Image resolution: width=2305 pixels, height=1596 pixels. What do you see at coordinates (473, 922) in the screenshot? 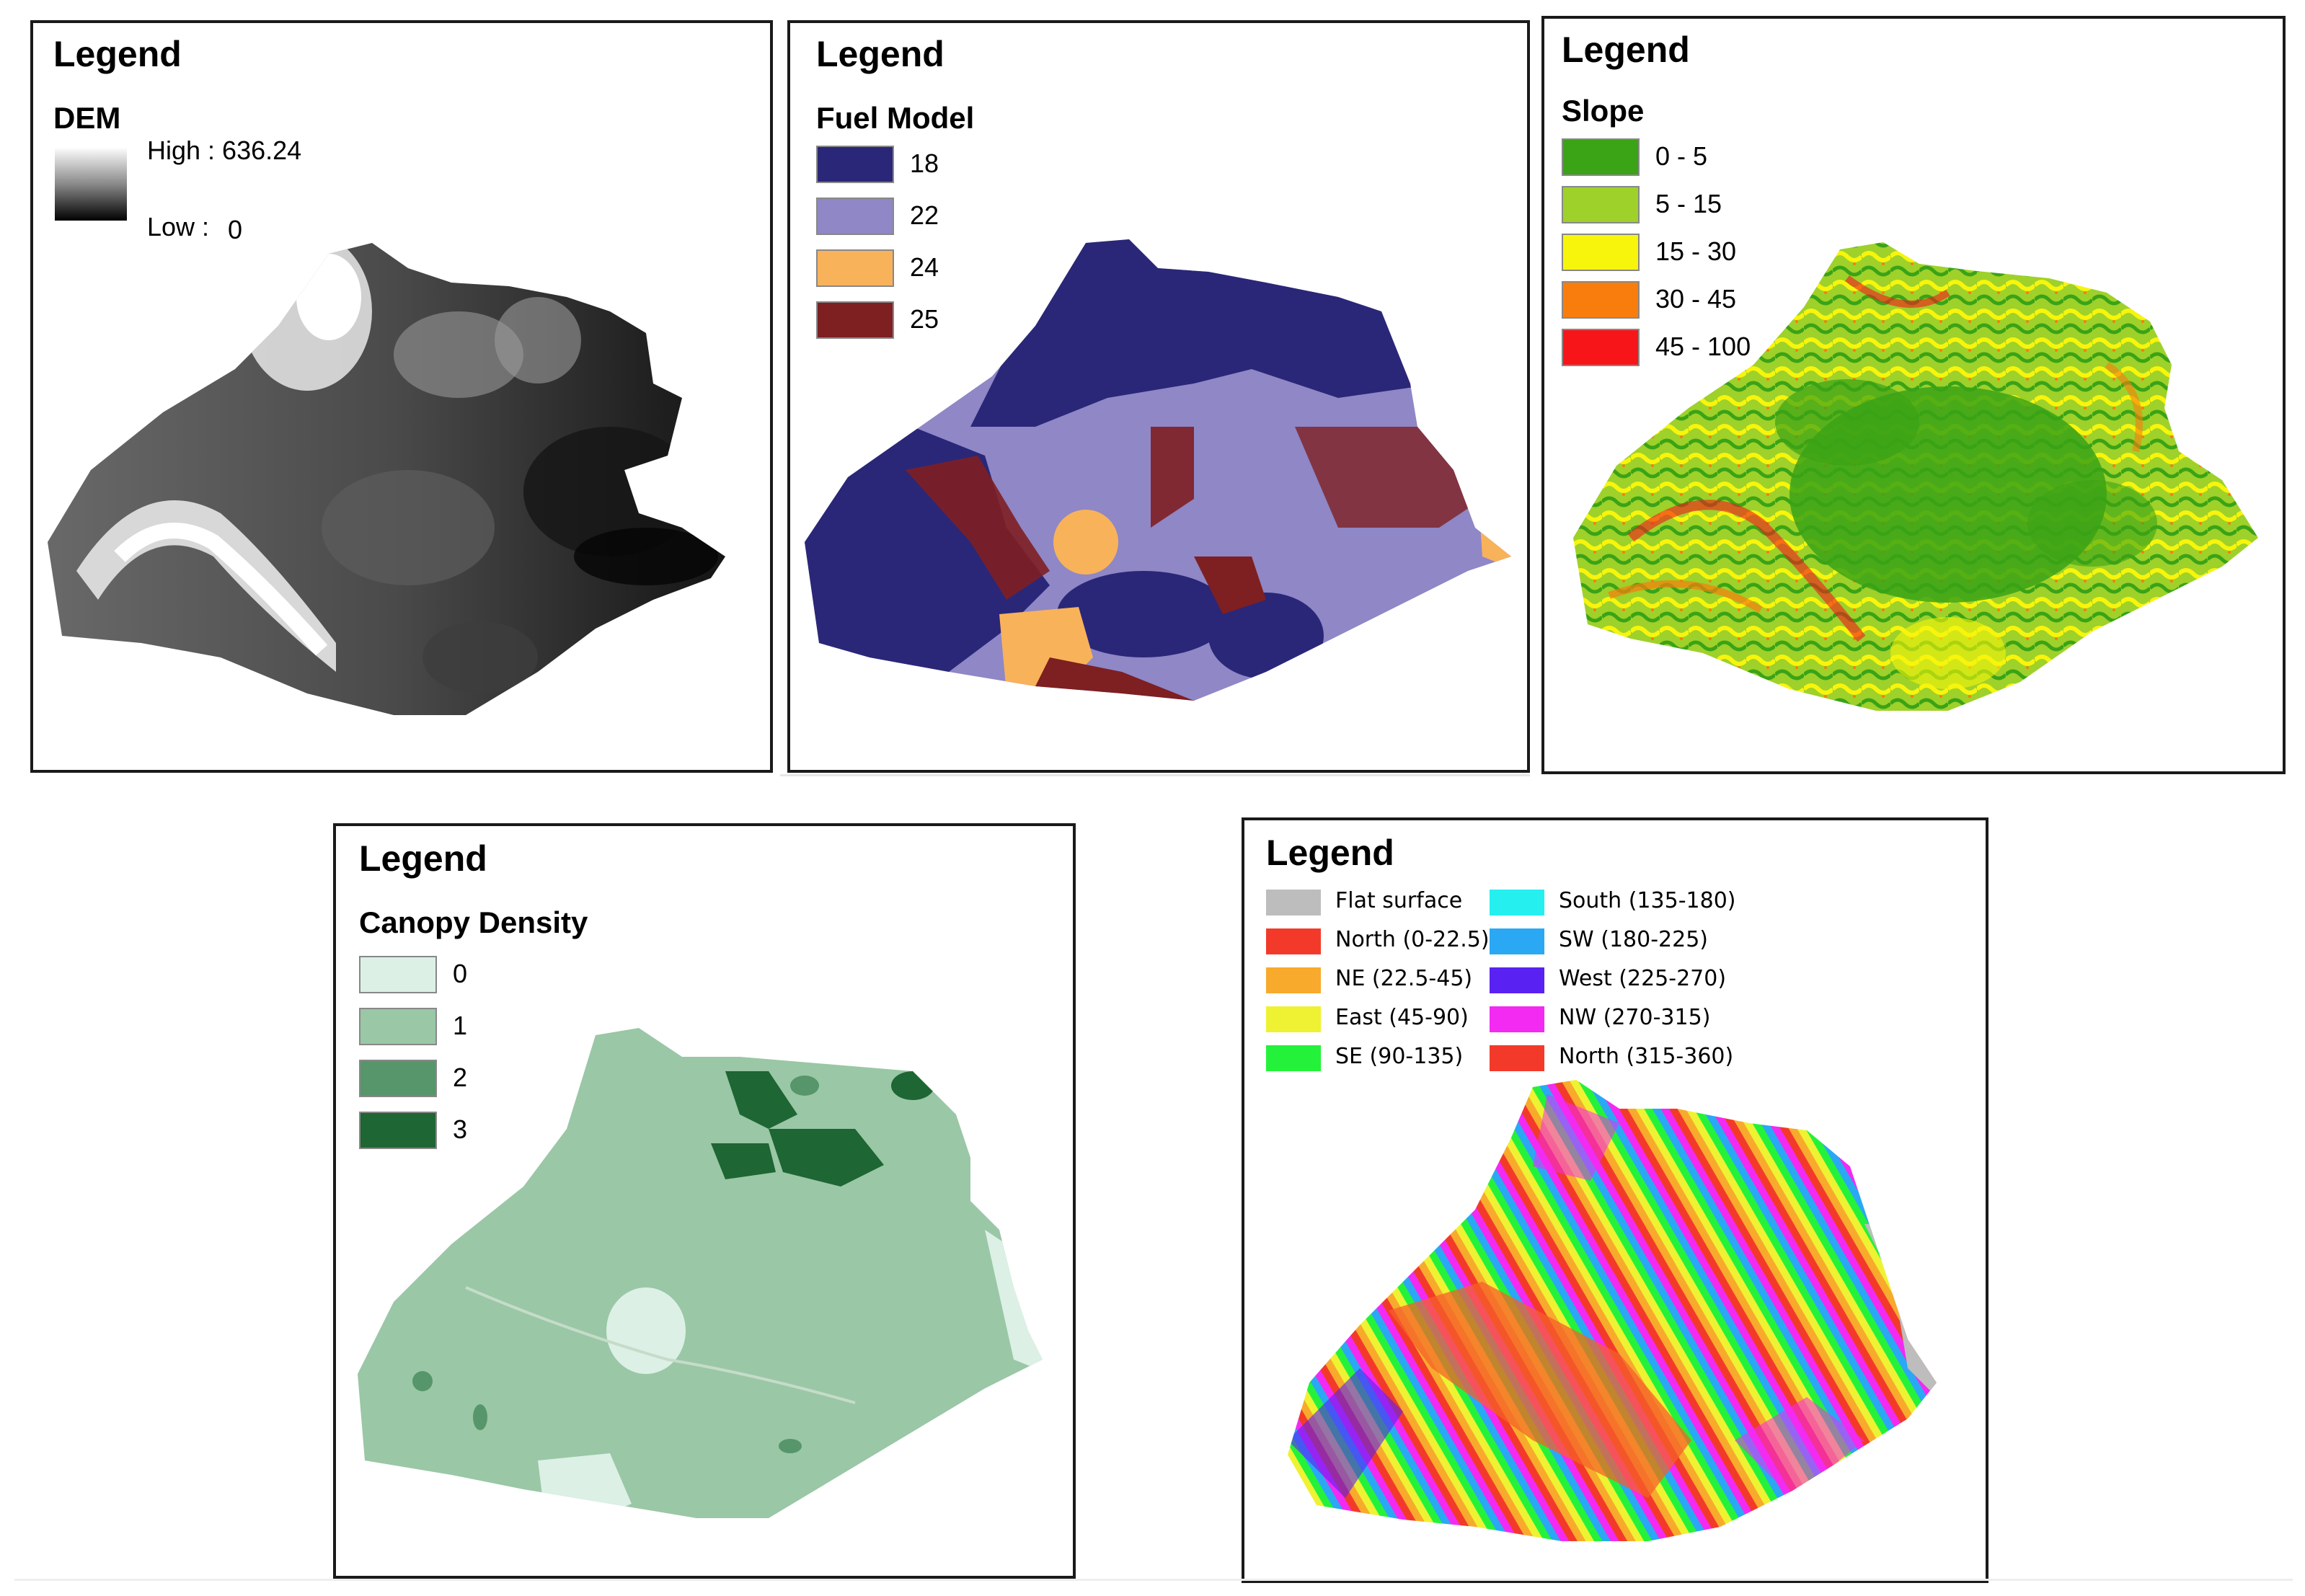
I see `layer-name: Canopy Density` at bounding box center [473, 922].